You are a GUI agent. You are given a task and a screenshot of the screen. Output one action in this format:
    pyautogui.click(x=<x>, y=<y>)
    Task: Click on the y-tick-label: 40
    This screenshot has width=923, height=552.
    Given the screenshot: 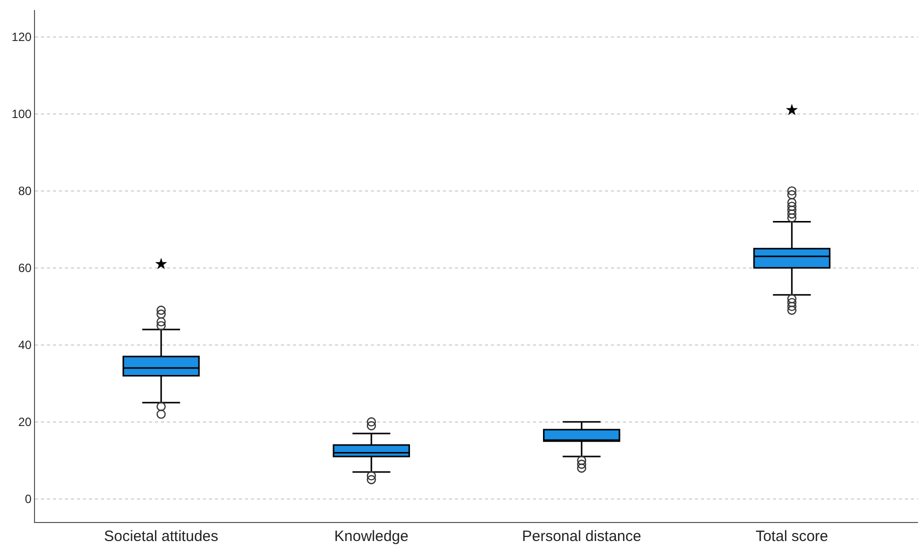 What is the action you would take?
    pyautogui.click(x=25, y=345)
    